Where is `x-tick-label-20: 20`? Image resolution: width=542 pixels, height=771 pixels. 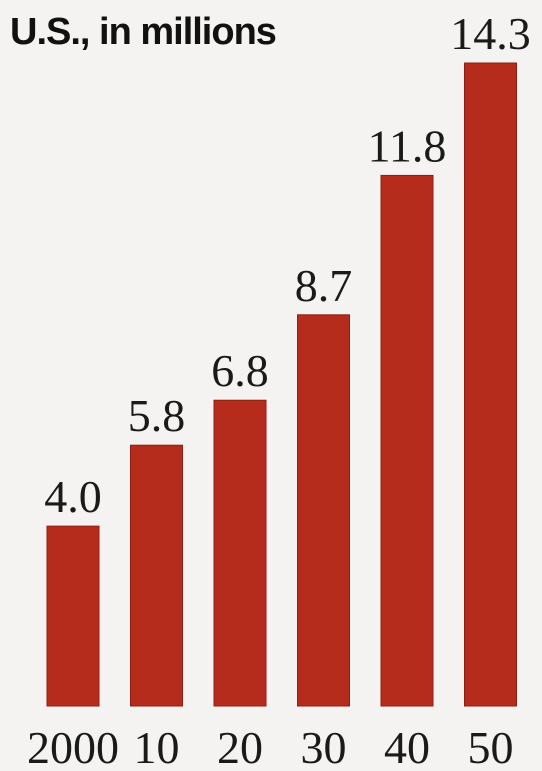
x-tick-label-20: 20 is located at coordinates (240, 746).